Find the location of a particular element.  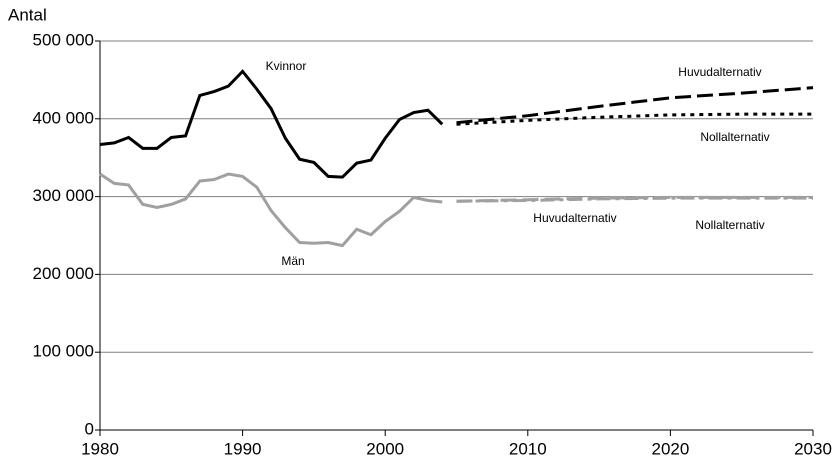

y-axis-title: Antal is located at coordinates (27, 14).